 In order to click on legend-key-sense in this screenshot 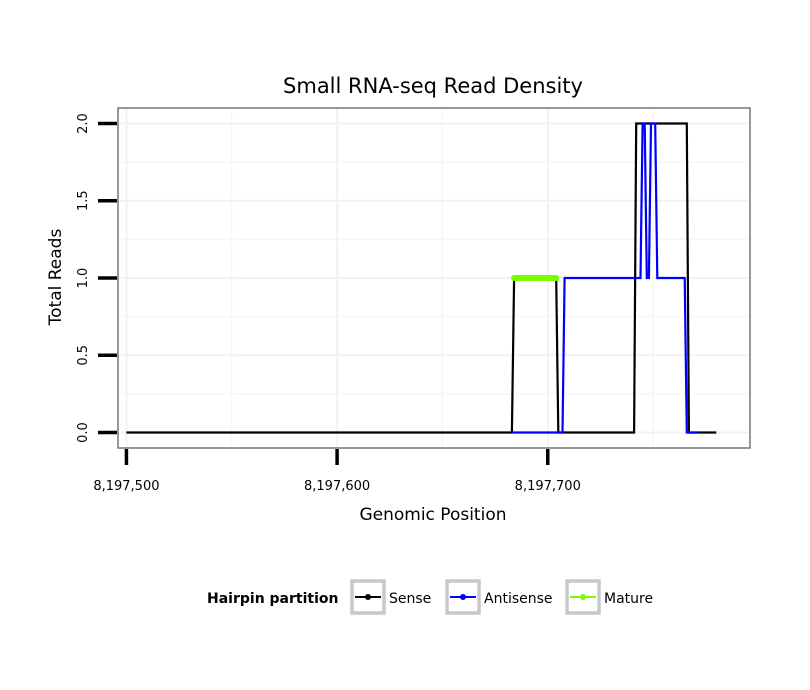, I will do `click(368, 597)`.